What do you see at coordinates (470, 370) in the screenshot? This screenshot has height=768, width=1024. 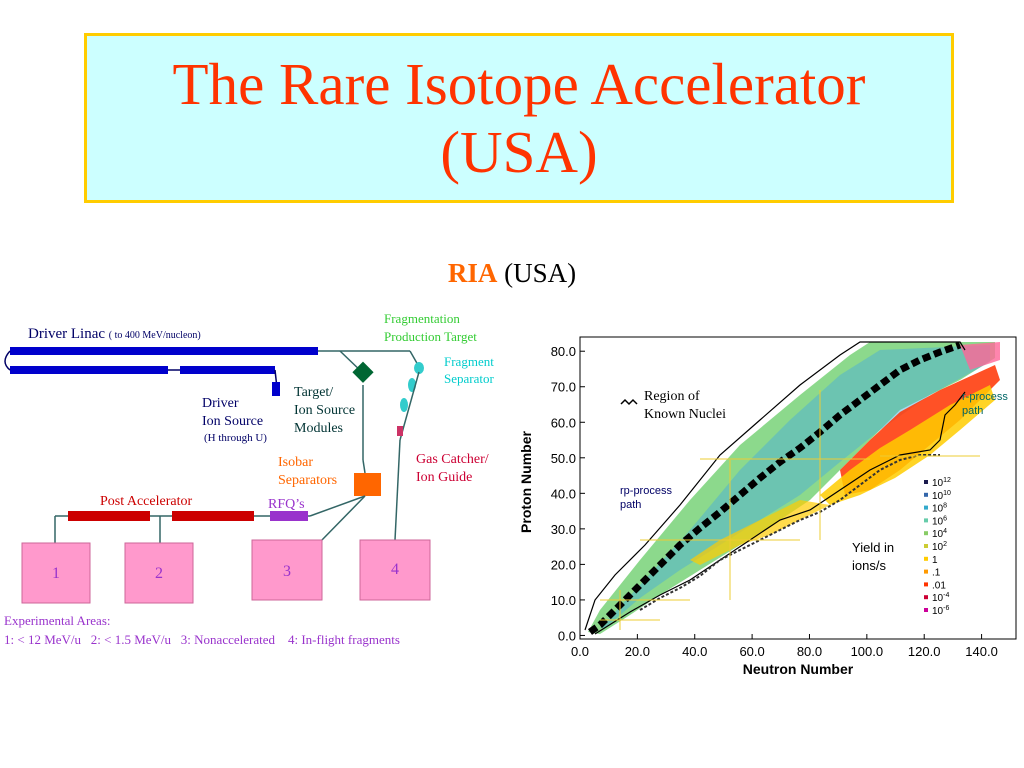 I see `frag-sep-label: Fragment Separator` at bounding box center [470, 370].